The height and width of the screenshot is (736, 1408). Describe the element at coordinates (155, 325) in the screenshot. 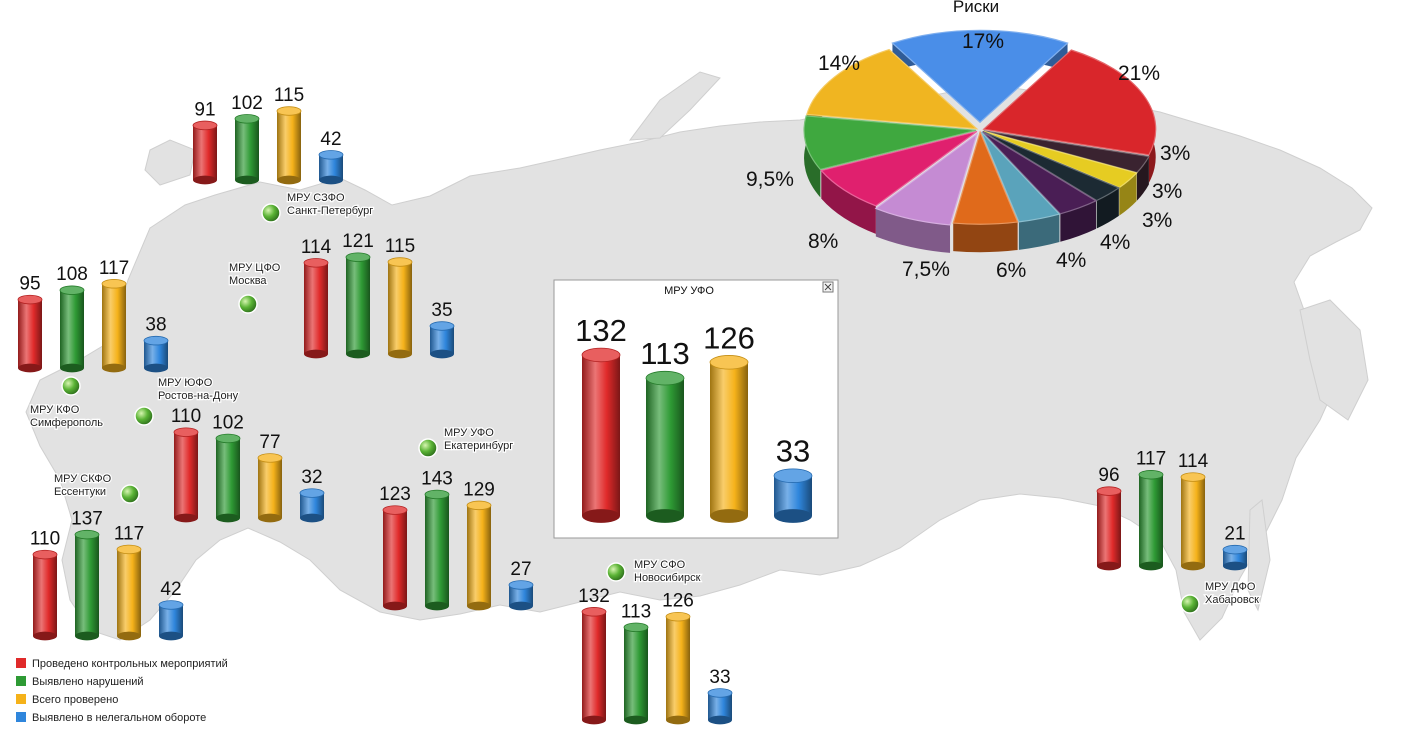

I see `bar-kfo-illegal-value: 38` at that location.